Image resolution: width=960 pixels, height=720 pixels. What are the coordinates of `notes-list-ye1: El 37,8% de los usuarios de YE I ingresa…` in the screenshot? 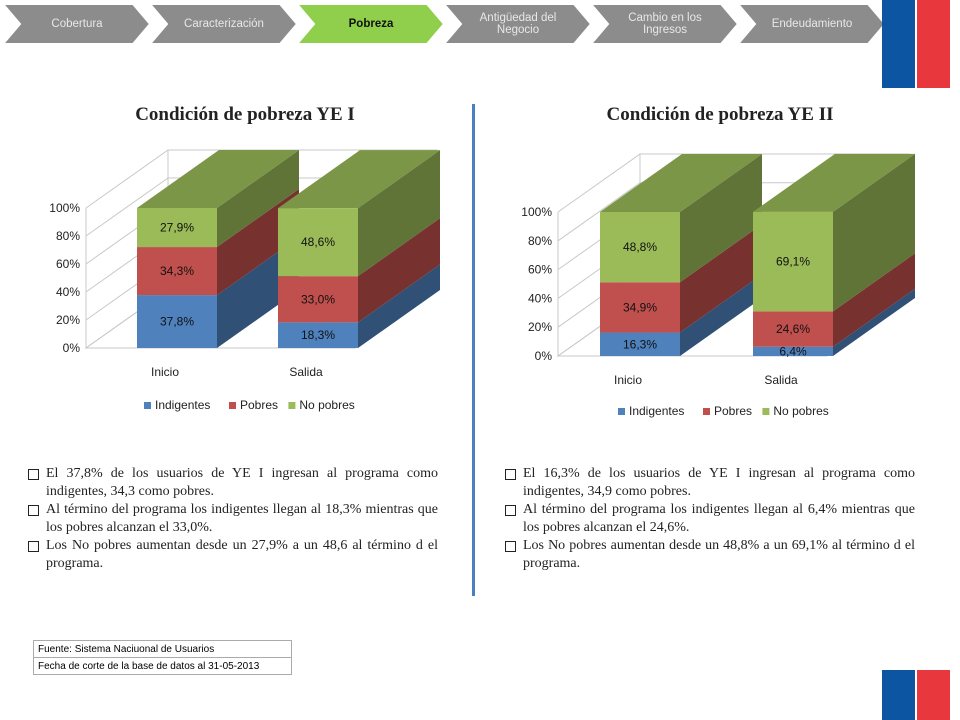 It's located at (233, 519).